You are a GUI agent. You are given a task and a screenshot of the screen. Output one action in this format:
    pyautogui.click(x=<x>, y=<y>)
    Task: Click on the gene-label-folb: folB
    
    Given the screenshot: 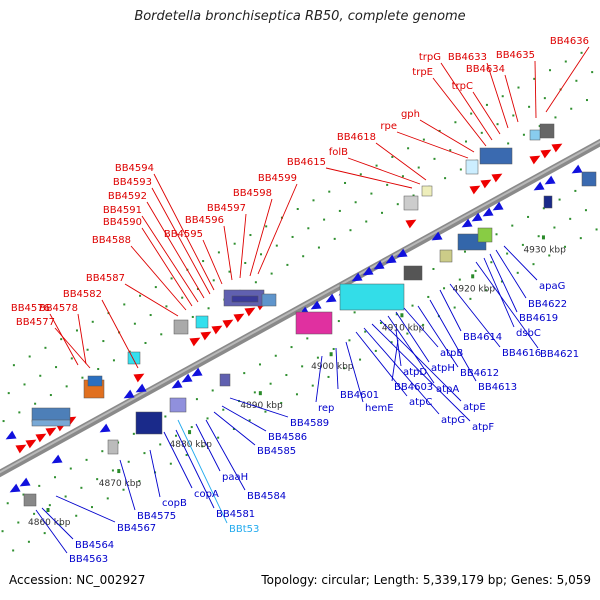 What is the action you would take?
    pyautogui.click(x=338, y=152)
    